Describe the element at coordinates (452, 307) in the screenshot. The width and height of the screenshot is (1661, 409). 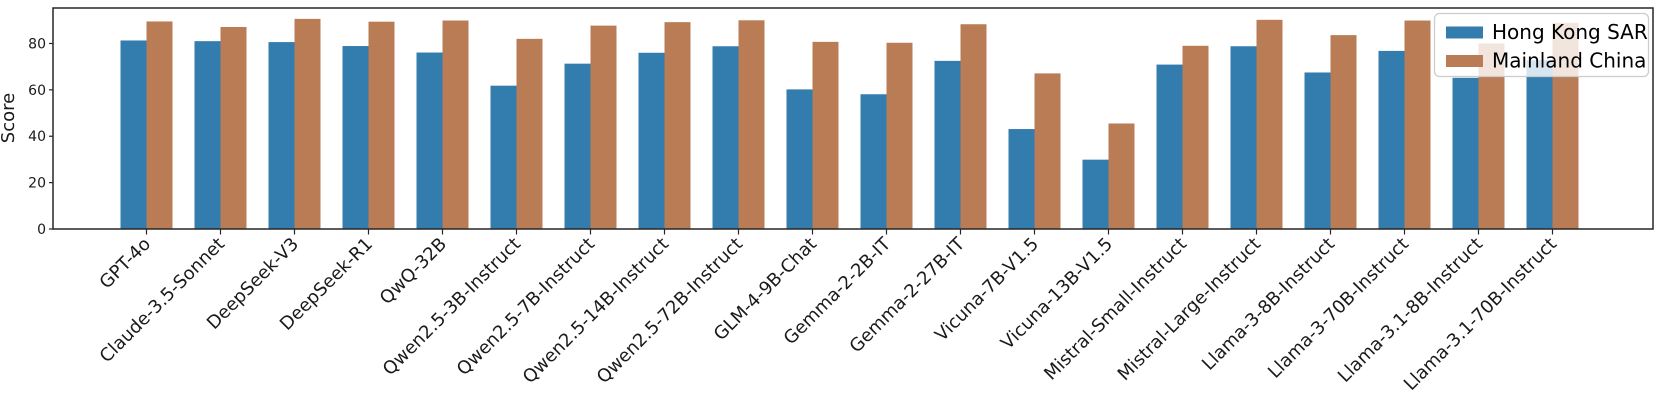
I see `x-tick-label: Qwen2.5-3B-Instruct` at that location.